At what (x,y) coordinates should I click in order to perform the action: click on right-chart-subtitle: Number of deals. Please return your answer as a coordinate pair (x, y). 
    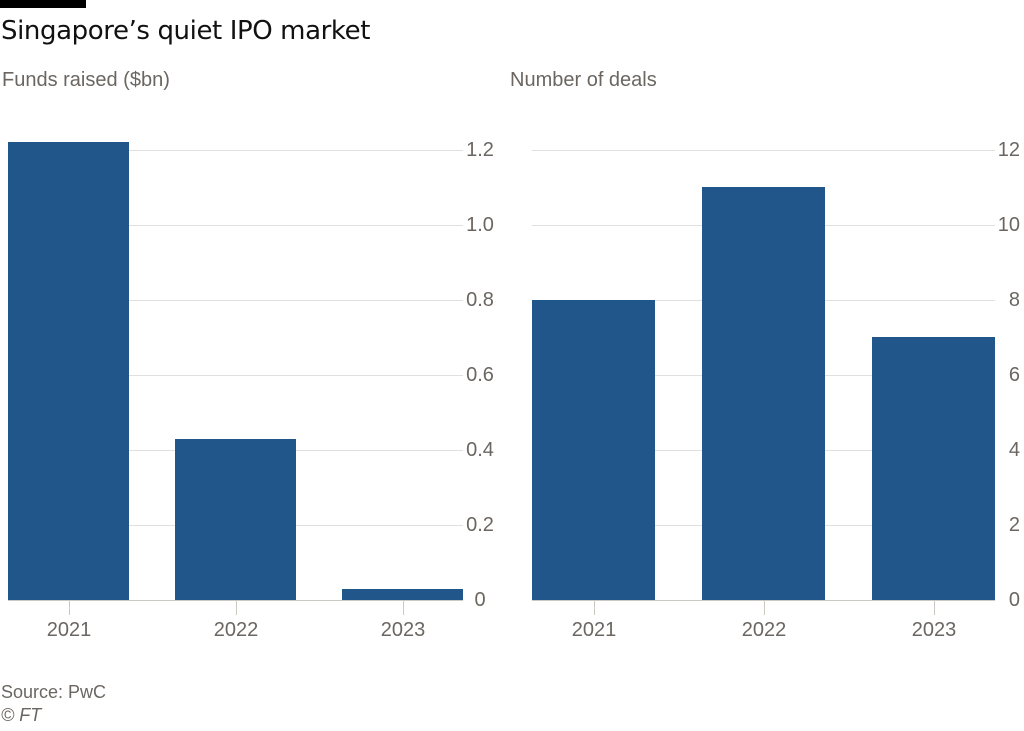
    Looking at the image, I should click on (583, 80).